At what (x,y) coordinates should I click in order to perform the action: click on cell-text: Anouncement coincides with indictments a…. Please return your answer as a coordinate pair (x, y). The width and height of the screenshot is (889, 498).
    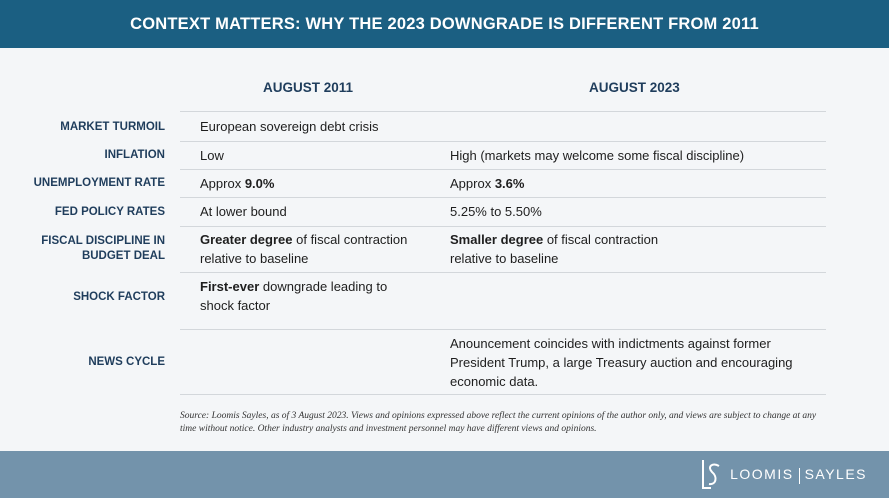
    Looking at the image, I should click on (621, 362).